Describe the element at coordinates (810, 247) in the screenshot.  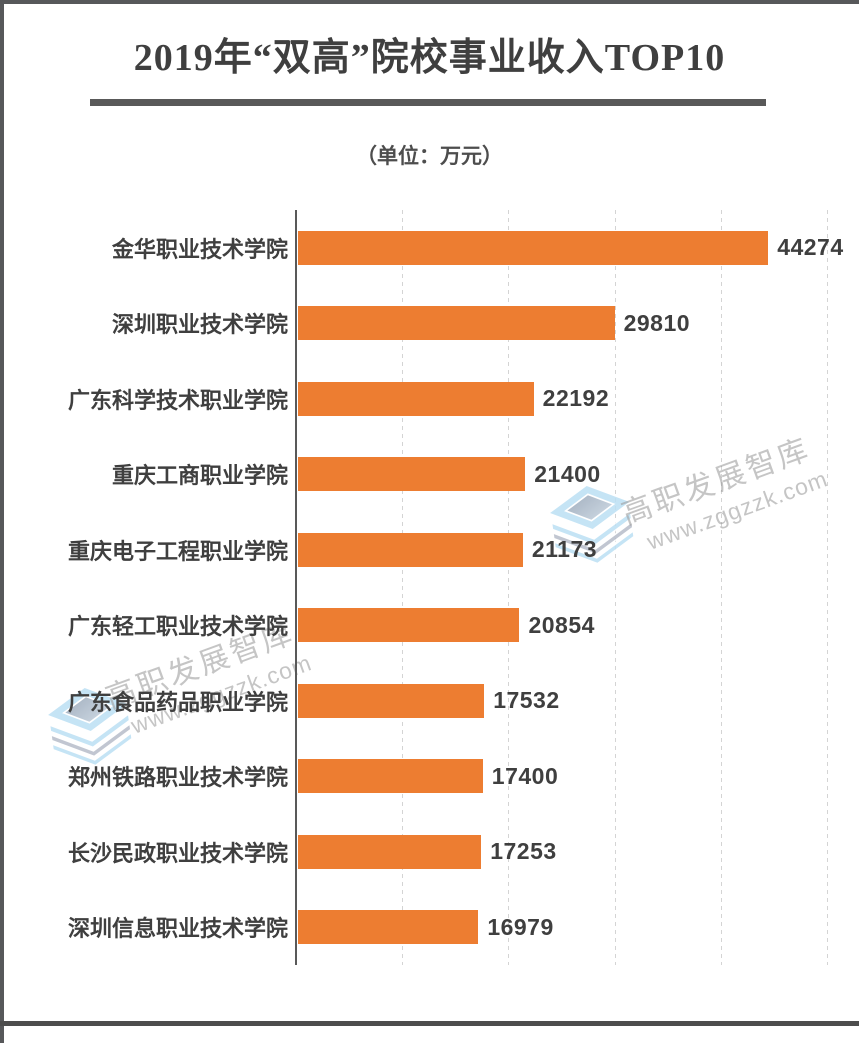
I see `value-label: 44274` at that location.